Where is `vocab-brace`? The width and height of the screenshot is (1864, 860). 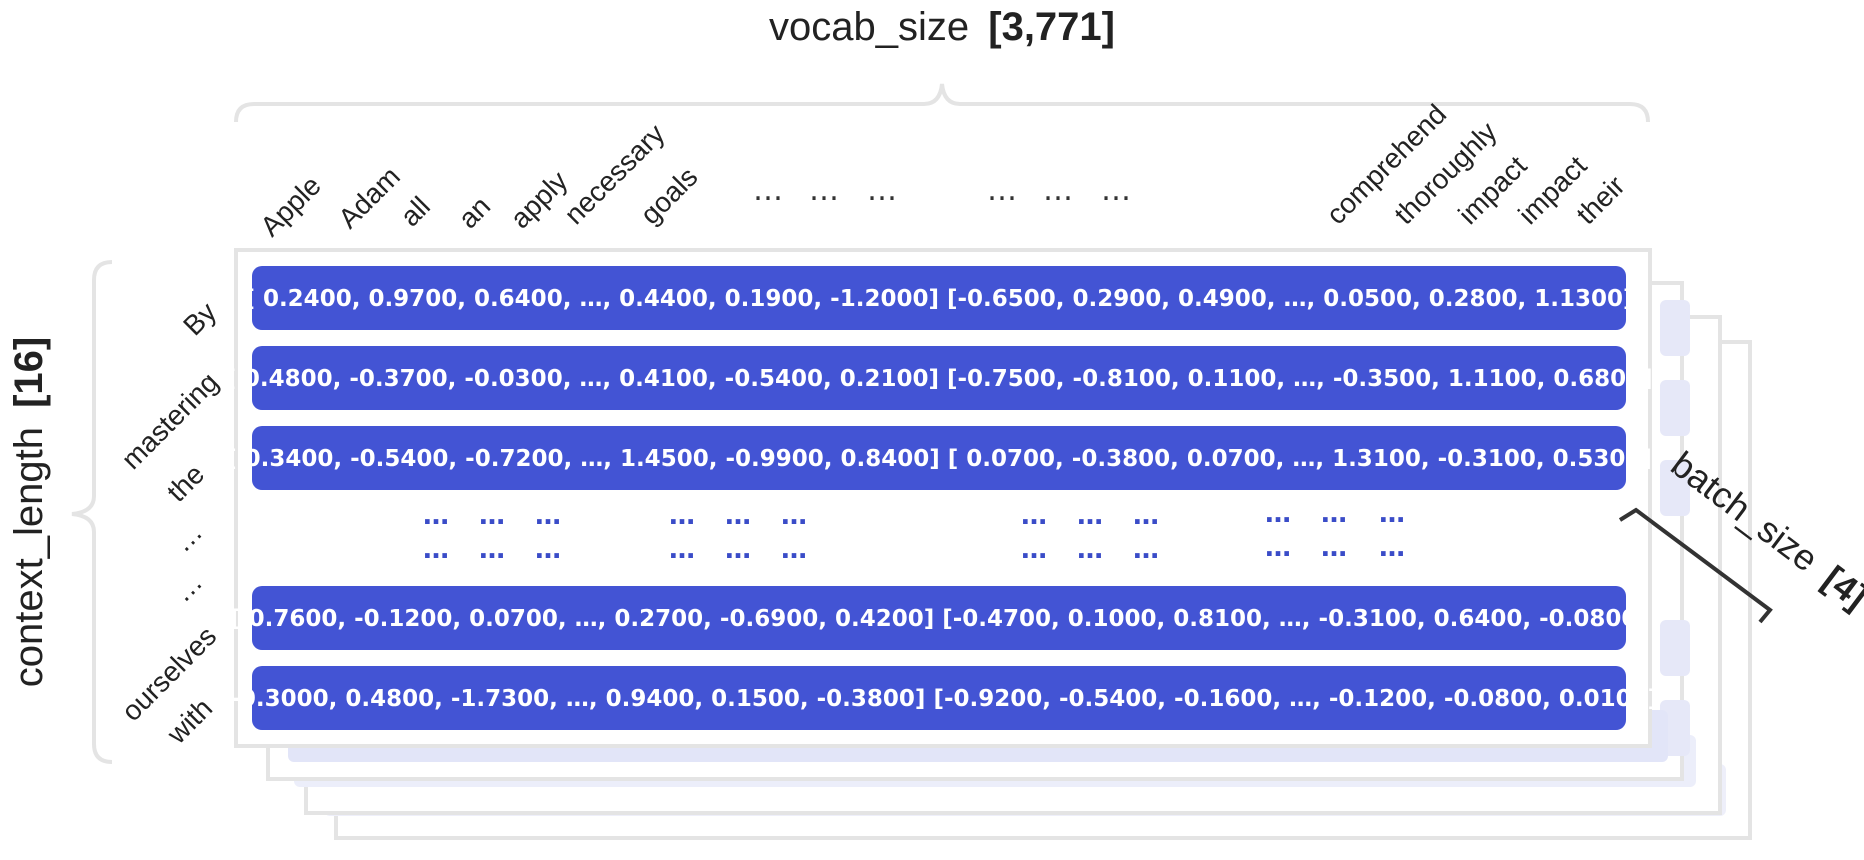
vocab-brace is located at coordinates (942, 103).